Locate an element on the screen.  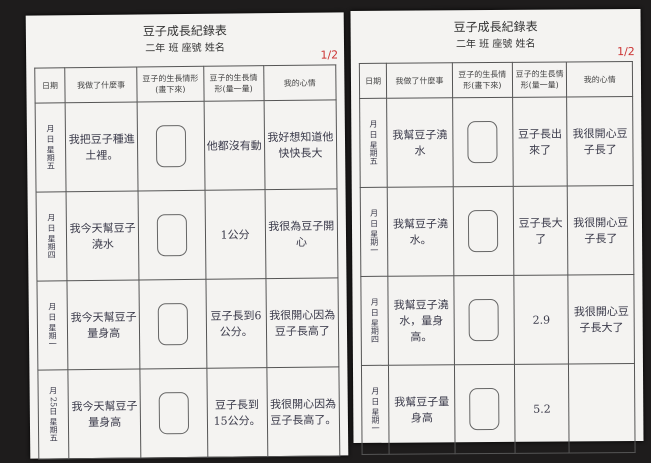
record-row: 月 日 星期四 我今天幫豆子澆水 1公分 我很為豆子開心 is located at coordinates (187, 235).